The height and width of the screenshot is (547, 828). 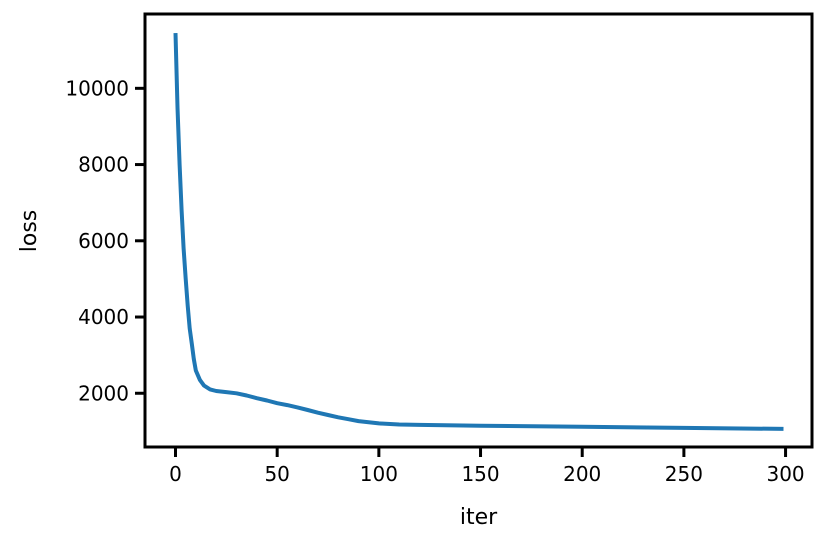 I want to click on y-axis-label: loss, so click(x=29, y=231).